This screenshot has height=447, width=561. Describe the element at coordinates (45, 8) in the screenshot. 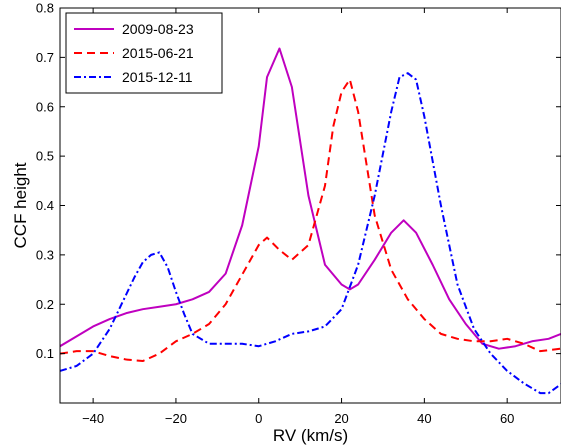

I see `y-tick-label: 0.8` at that location.